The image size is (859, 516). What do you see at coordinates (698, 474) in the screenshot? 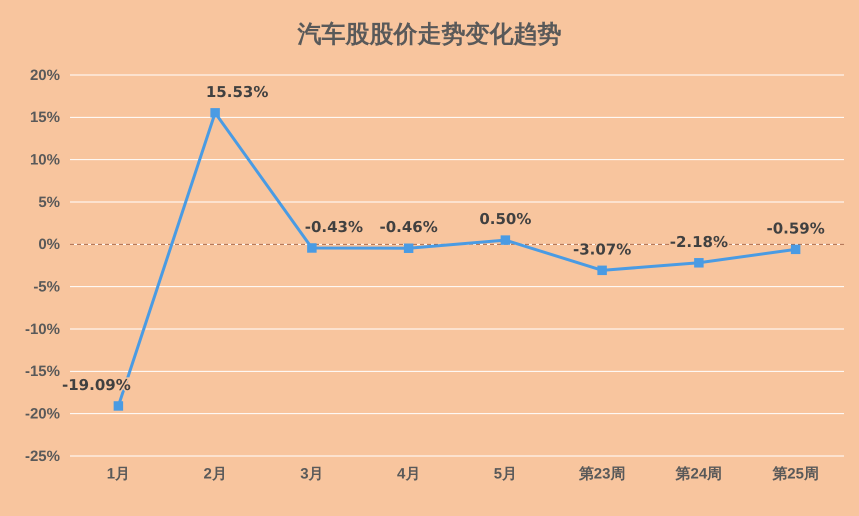
I see `x-tick-label: 第24周` at bounding box center [698, 474].